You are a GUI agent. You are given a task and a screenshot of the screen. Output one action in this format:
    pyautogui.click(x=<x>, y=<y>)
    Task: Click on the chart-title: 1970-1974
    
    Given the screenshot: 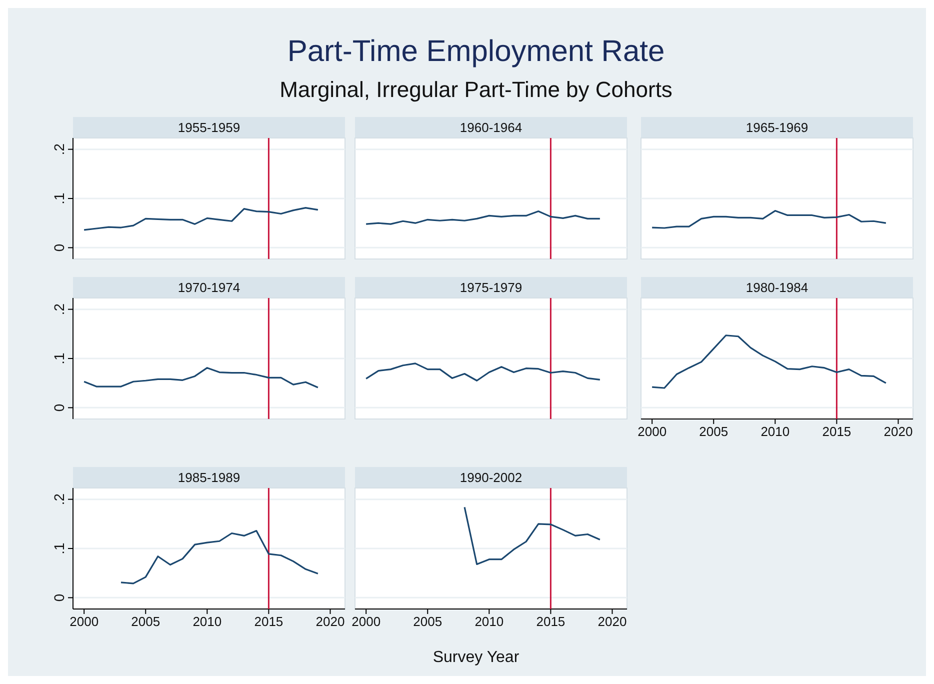 What is the action you would take?
    pyautogui.click(x=209, y=287)
    